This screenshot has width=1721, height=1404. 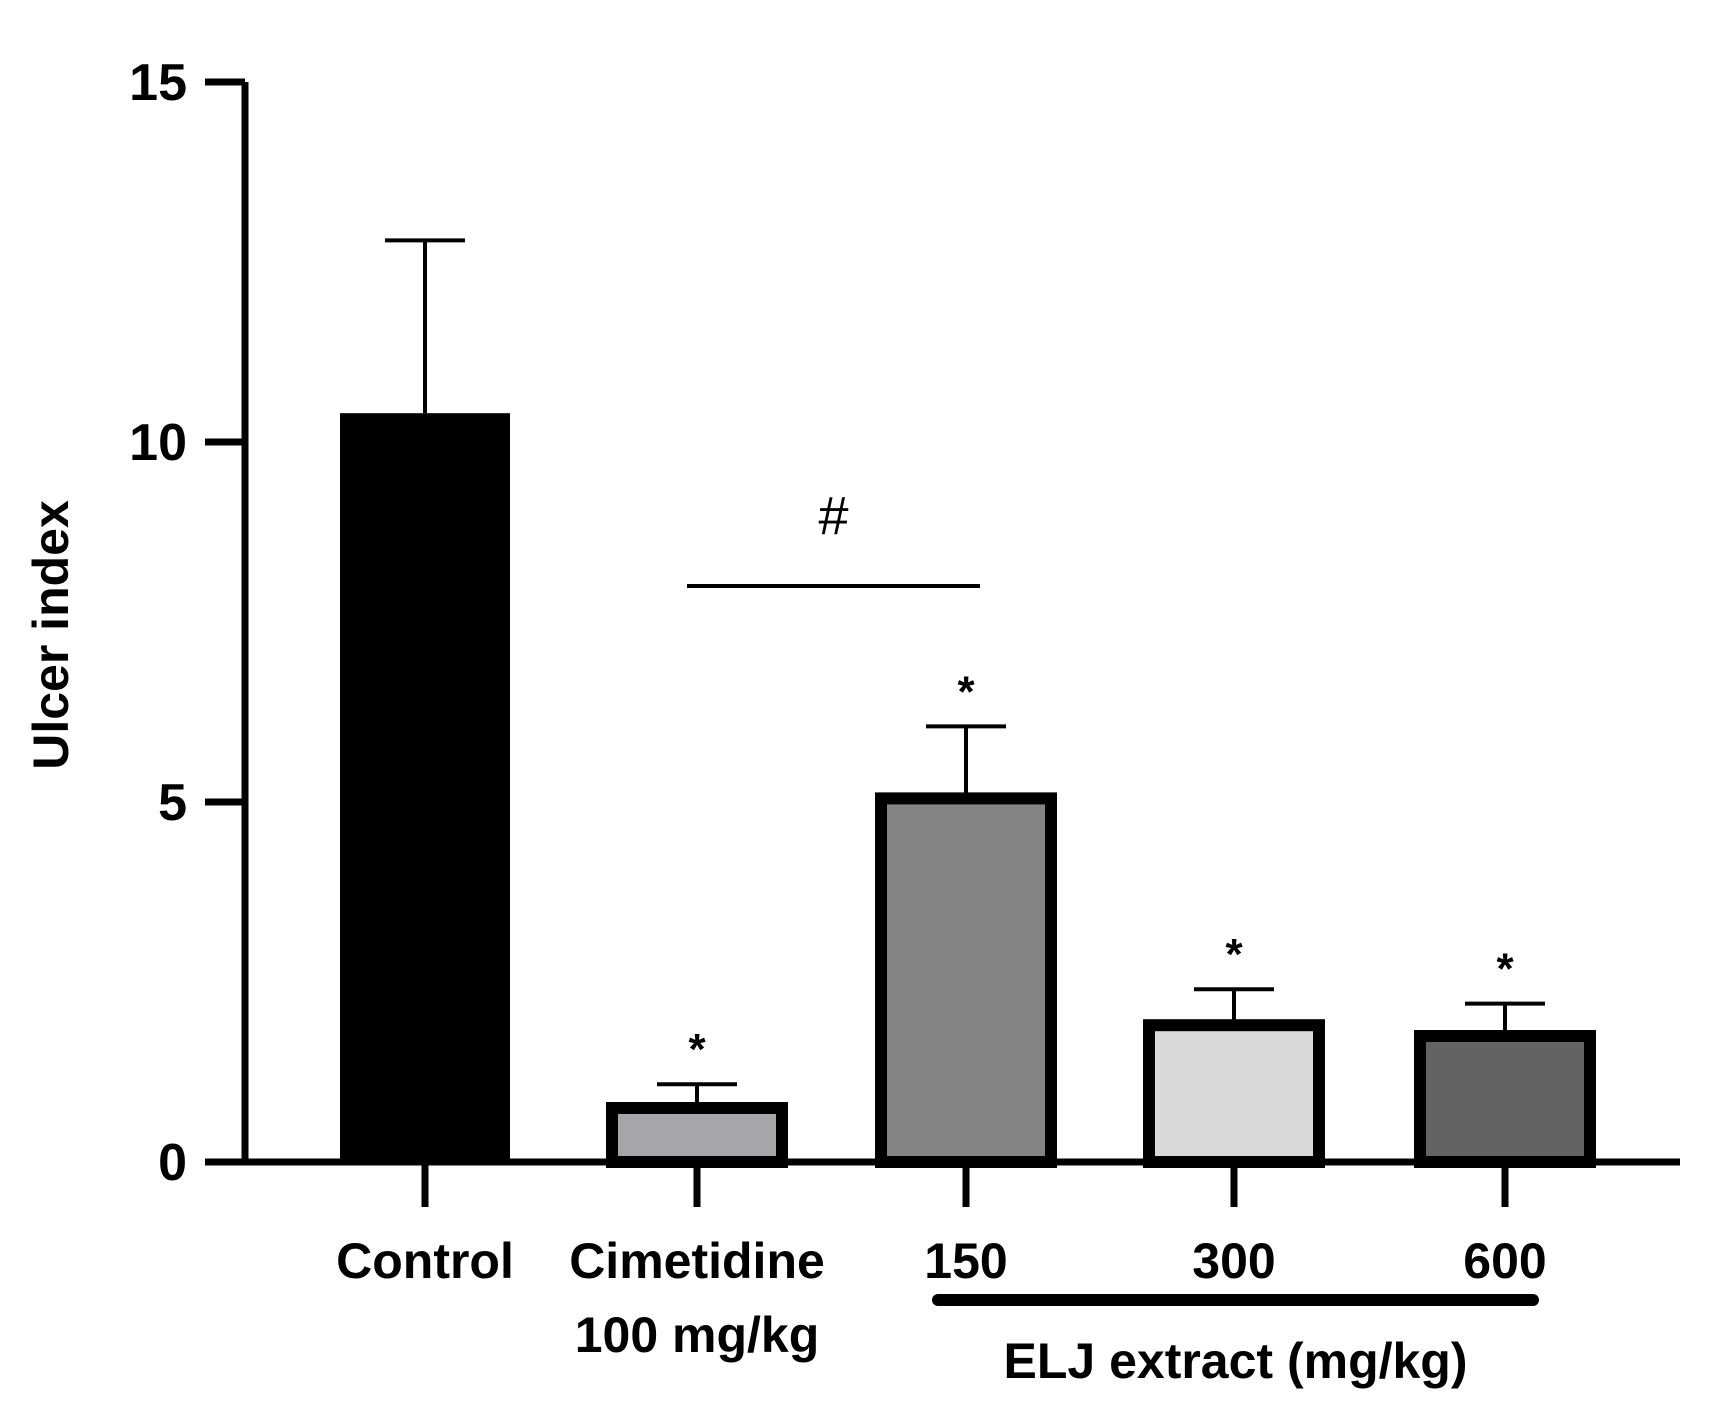 What do you see at coordinates (965, 1261) in the screenshot?
I see `x-tick-label: 150` at bounding box center [965, 1261].